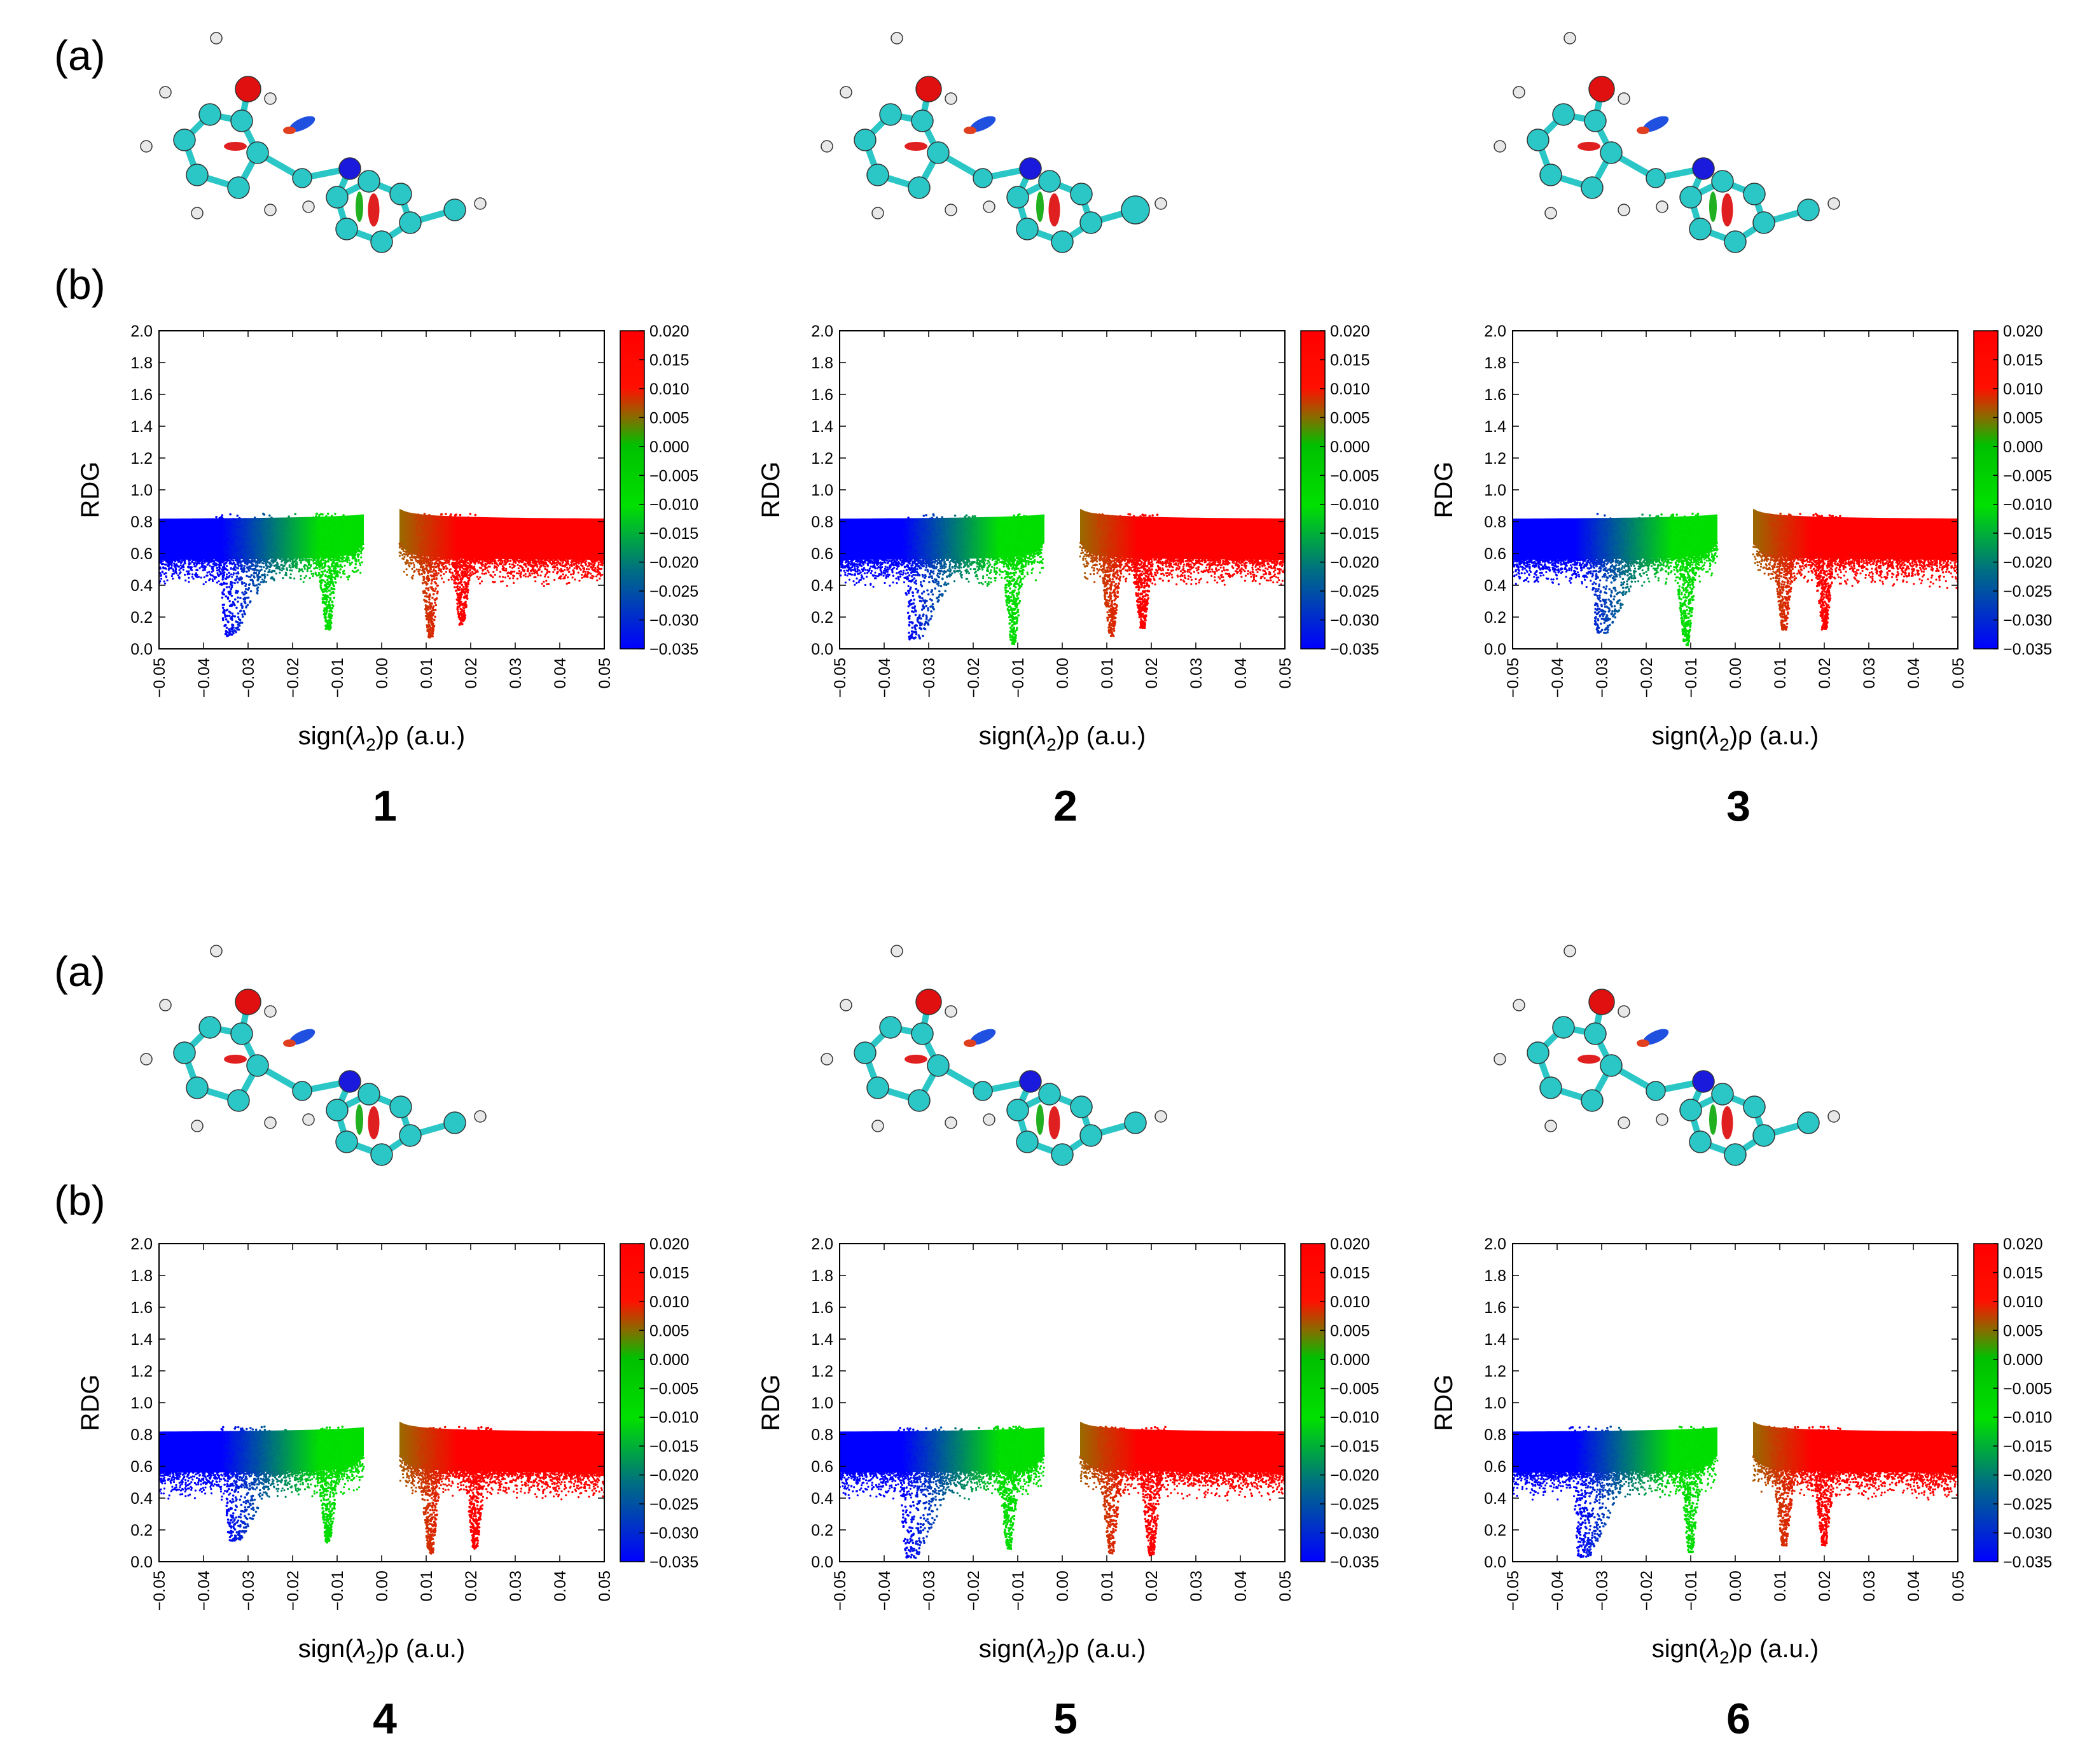 This screenshot has height=1764, width=2073. I want to click on panel-label-a: (a), so click(80, 56).